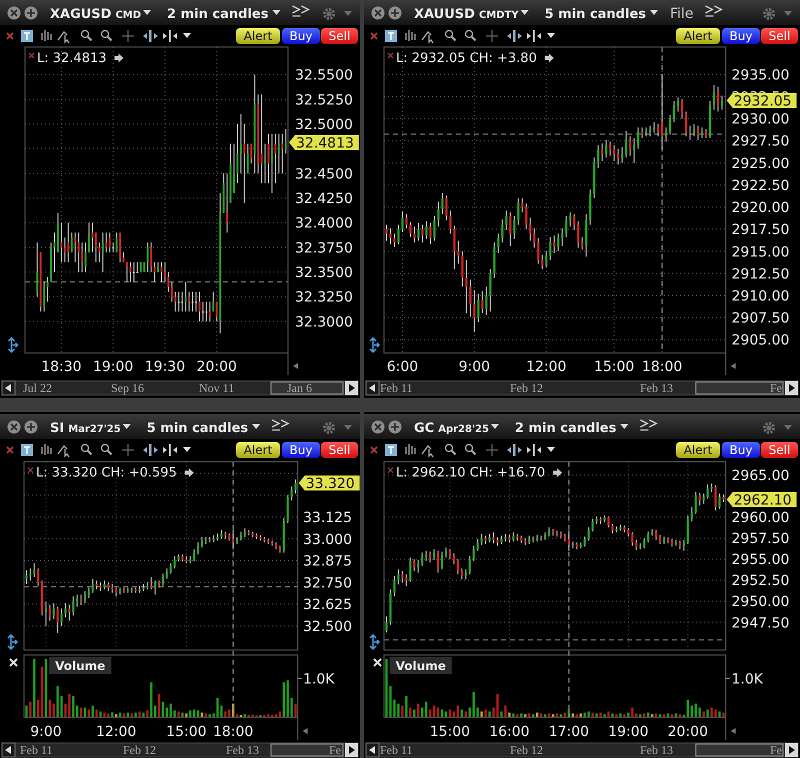 Image resolution: width=800 pixels, height=758 pixels. Describe the element at coordinates (324, 174) in the screenshot. I see `y-tick-label: 32.4500` at that location.